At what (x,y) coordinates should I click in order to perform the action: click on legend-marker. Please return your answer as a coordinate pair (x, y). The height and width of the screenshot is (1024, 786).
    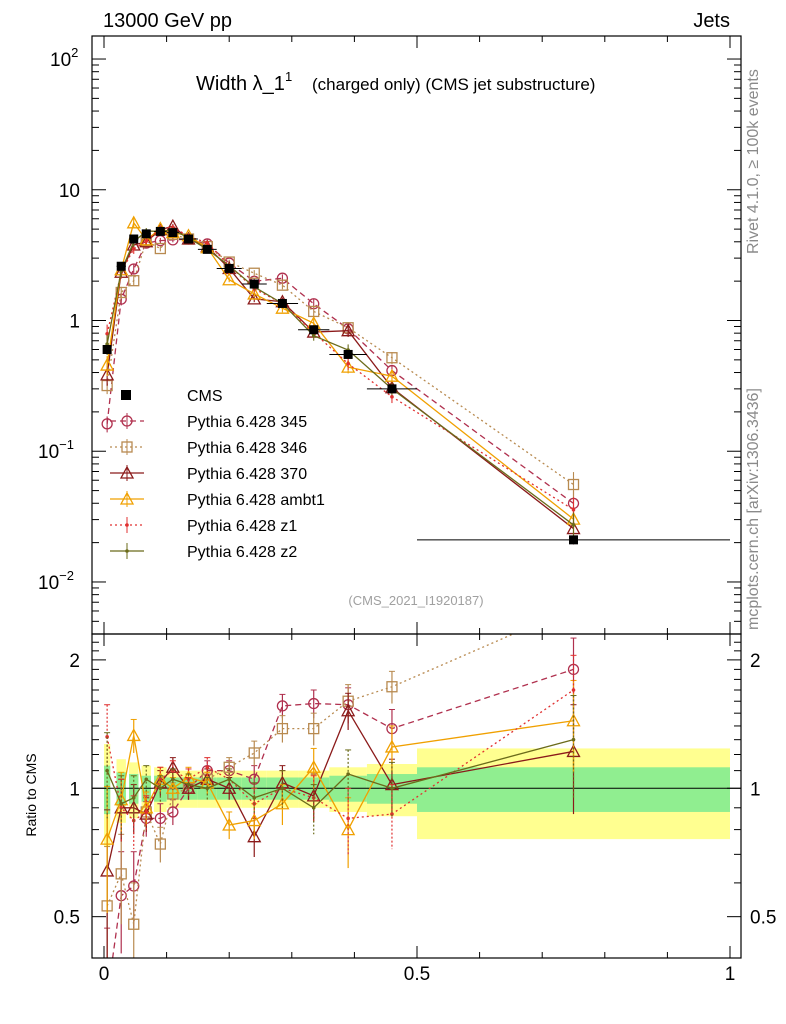
    Looking at the image, I should click on (127, 472).